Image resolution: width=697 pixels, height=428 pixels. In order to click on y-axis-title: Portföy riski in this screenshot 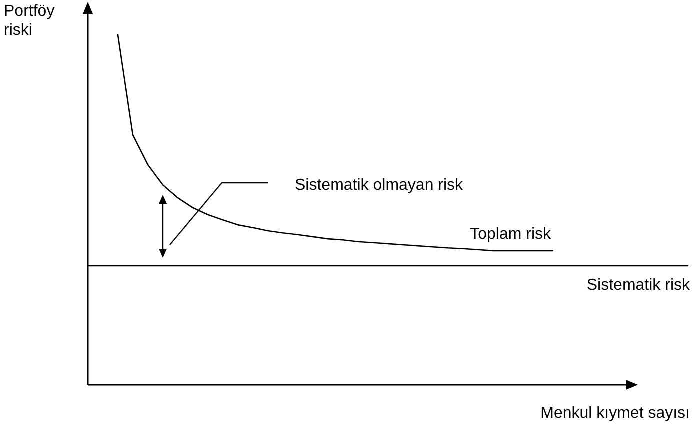, I will do `click(29, 21)`.